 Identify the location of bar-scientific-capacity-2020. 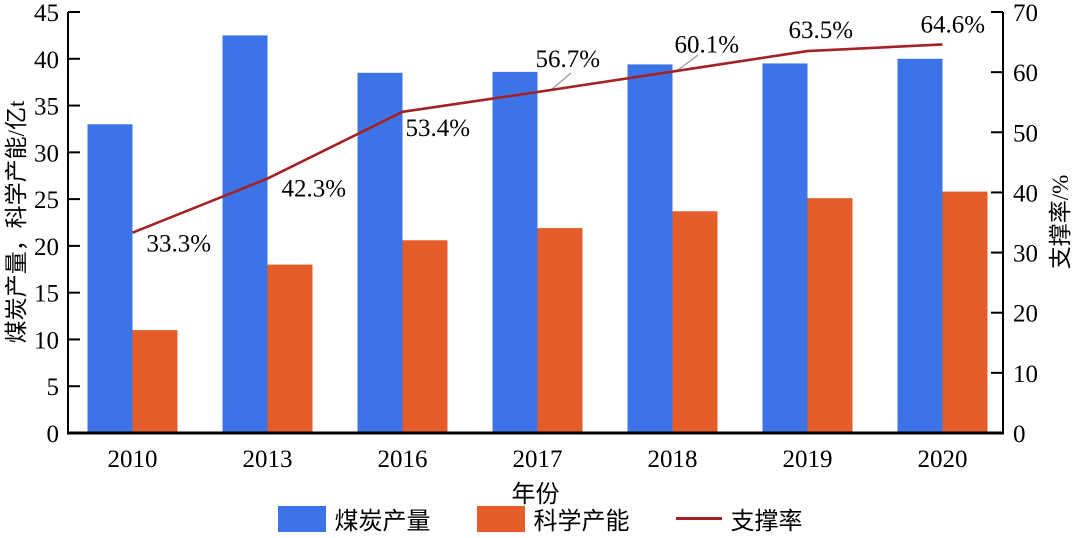
(965, 312).